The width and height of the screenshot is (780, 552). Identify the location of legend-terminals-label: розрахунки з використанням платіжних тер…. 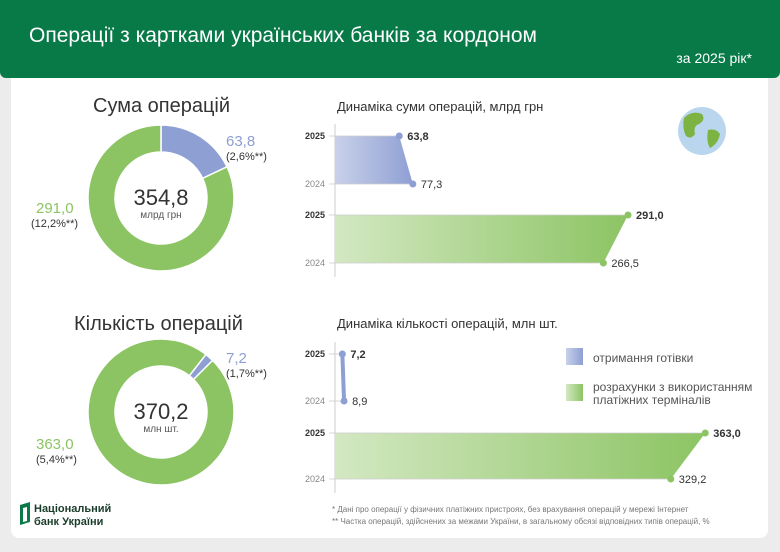
(673, 393).